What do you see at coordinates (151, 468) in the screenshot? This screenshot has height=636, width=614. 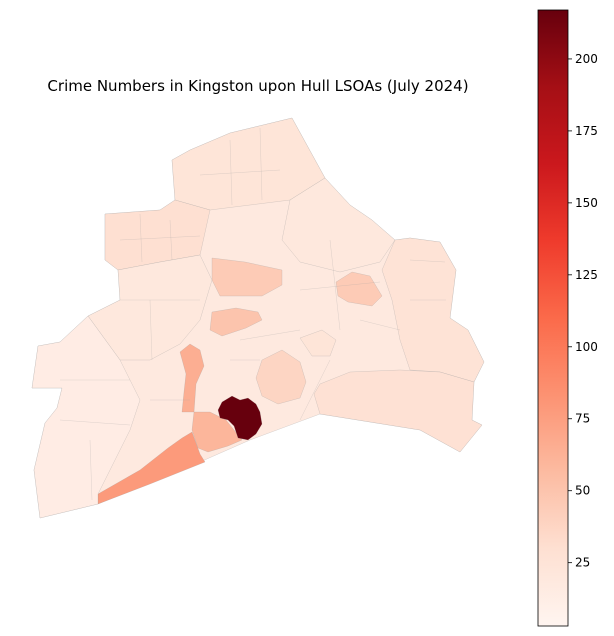 I see `lsoa-hessle-road-riverside` at bounding box center [151, 468].